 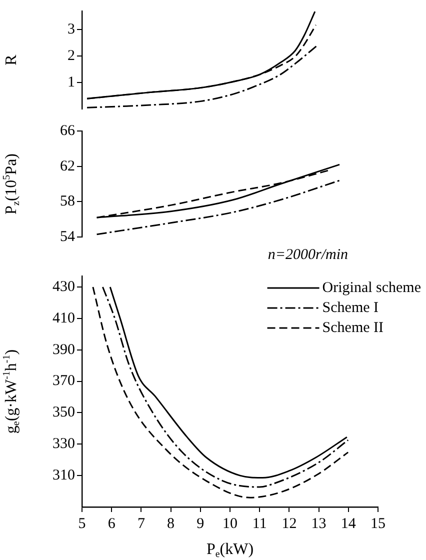 I want to click on x-tick-label: 9, so click(x=200, y=524).